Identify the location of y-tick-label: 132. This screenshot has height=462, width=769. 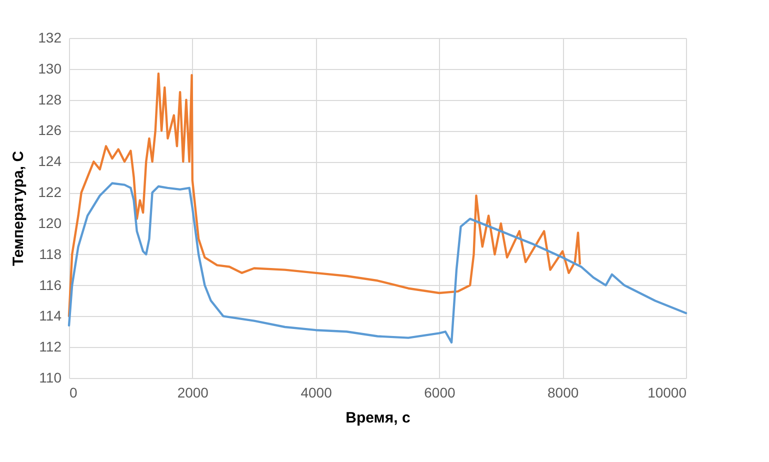
(50, 38).